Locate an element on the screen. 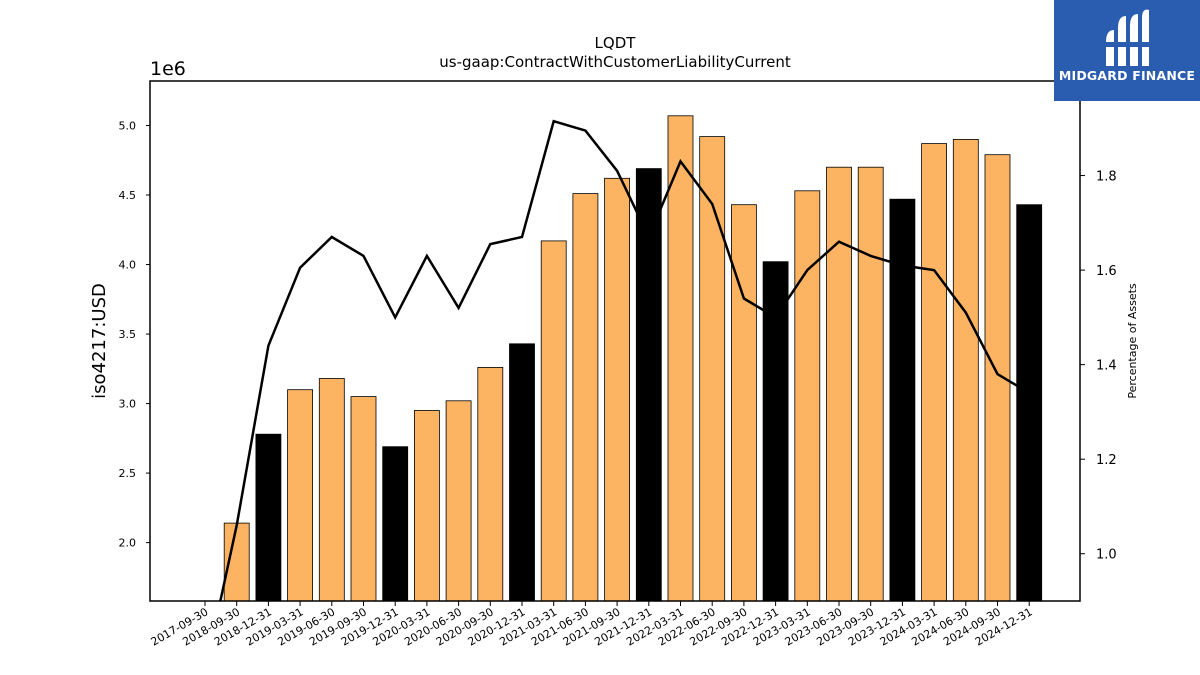 The image size is (1200, 675). y2-tick-label: 1.4 is located at coordinates (1106, 366).